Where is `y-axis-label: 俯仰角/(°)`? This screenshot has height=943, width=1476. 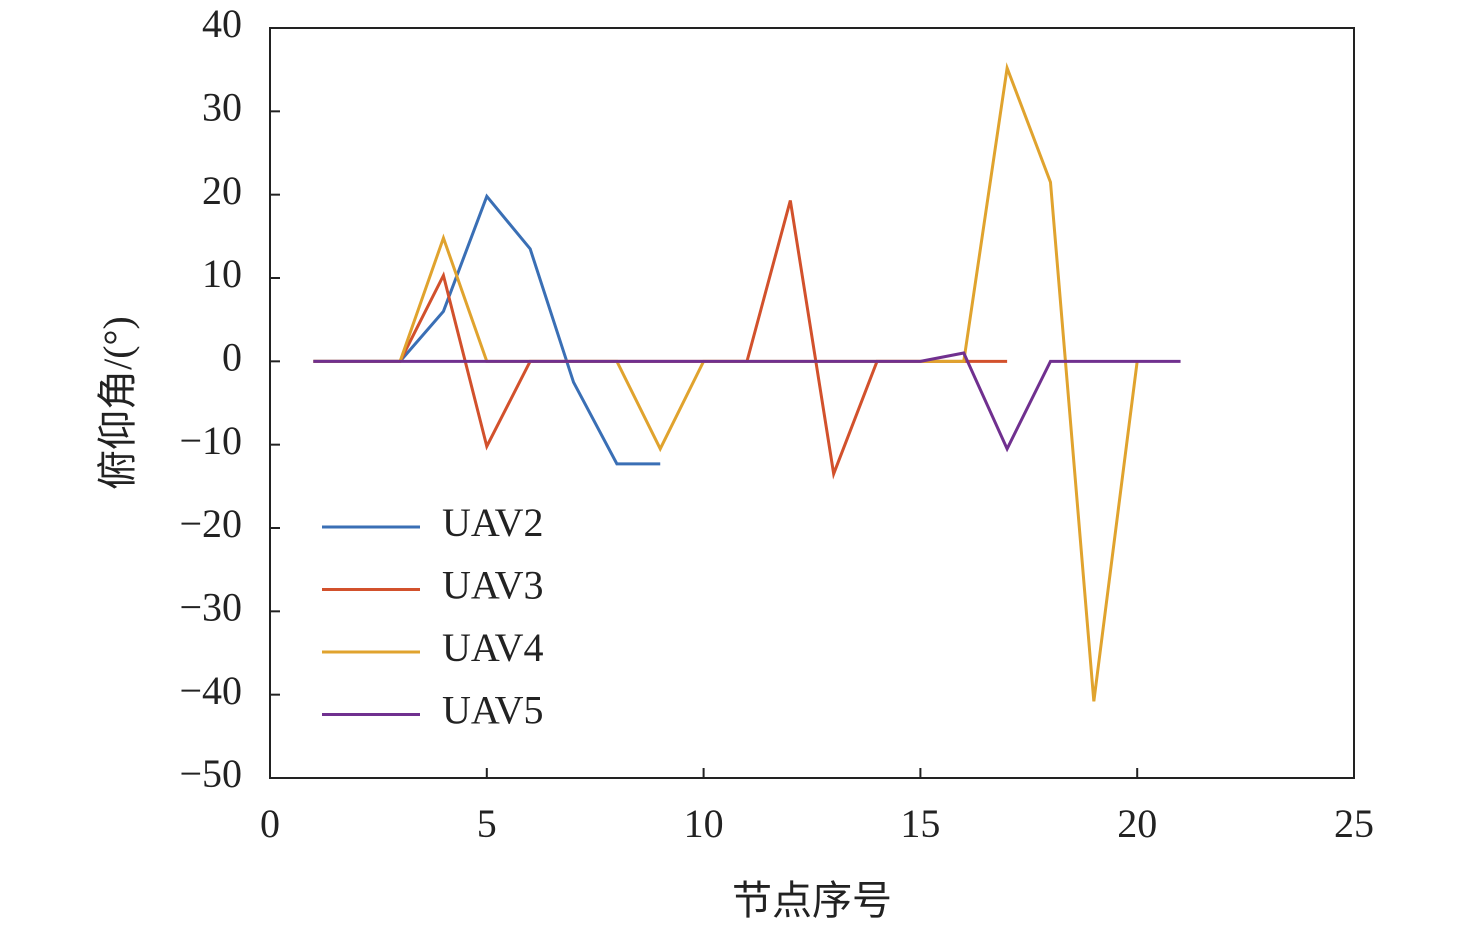 y-axis-label: 俯仰角/(°) is located at coordinates (117, 403).